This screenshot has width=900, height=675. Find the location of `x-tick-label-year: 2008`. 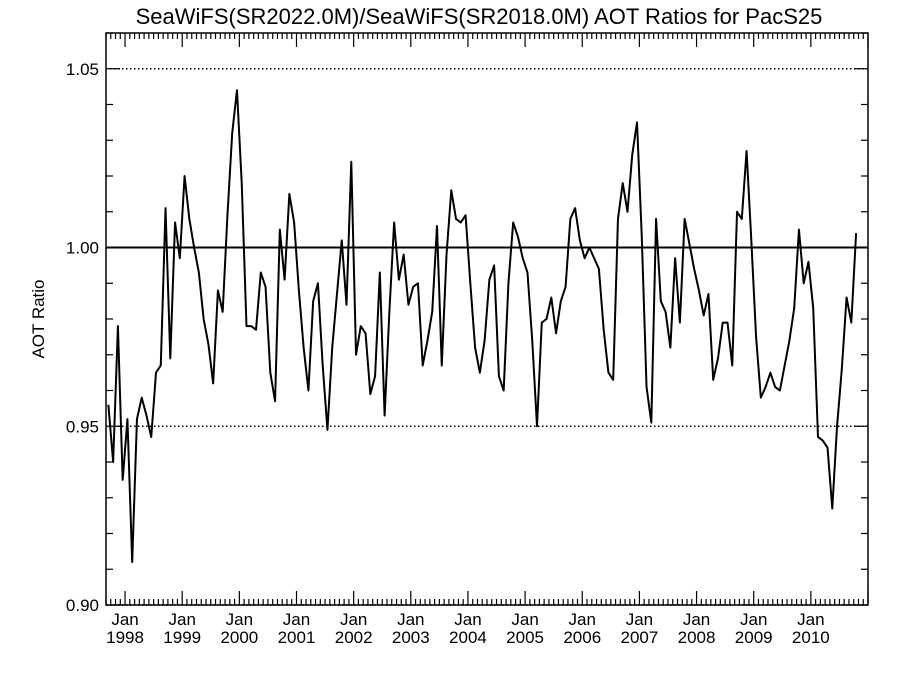

x-tick-label-year: 2008 is located at coordinates (697, 637).